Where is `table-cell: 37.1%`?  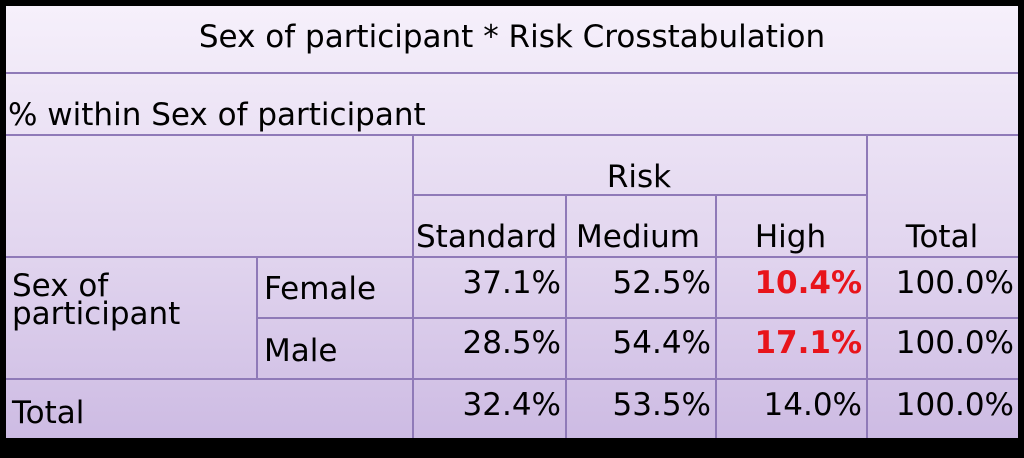
table-cell: 37.1% is located at coordinates (511, 283).